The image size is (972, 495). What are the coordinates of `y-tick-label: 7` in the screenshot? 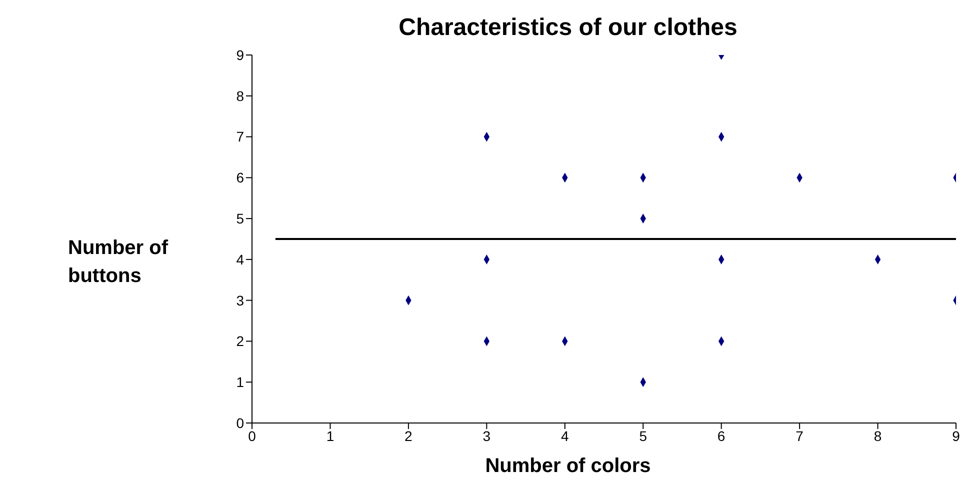 It's located at (240, 136).